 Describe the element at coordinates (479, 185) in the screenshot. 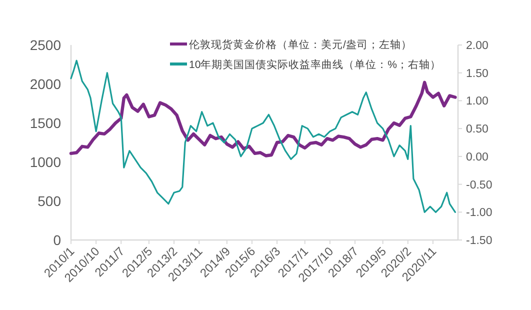

I see `y2-tick-label: -0.50` at that location.